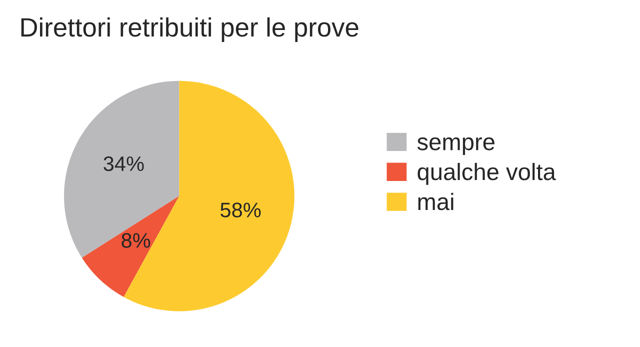 This screenshot has height=347, width=640. I want to click on data-label: 58%, so click(240, 210).